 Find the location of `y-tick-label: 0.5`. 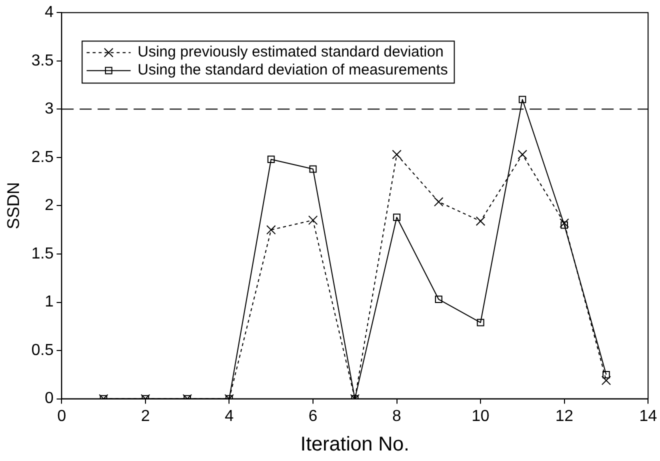

y-tick-label: 0.5 is located at coordinates (42, 350).